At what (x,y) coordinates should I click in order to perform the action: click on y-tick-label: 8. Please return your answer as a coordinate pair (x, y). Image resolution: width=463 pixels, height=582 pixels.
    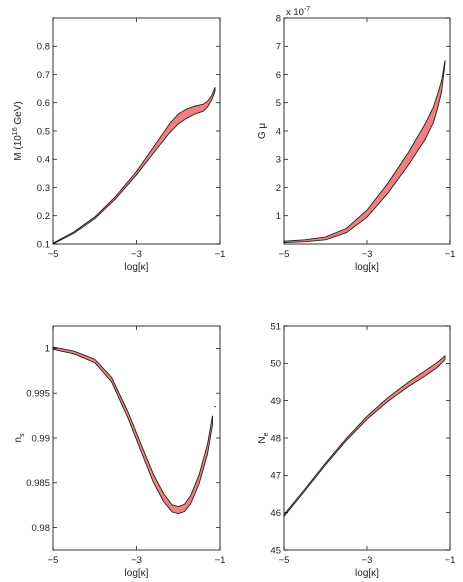
    Looking at the image, I should click on (278, 18).